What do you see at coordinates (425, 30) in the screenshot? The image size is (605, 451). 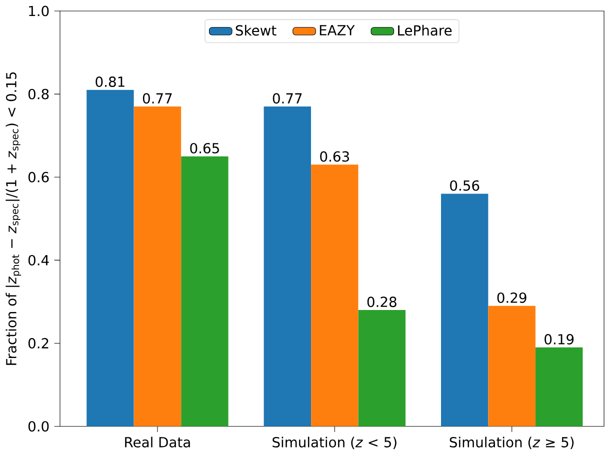 I see `legend-label: LePhare` at bounding box center [425, 30].